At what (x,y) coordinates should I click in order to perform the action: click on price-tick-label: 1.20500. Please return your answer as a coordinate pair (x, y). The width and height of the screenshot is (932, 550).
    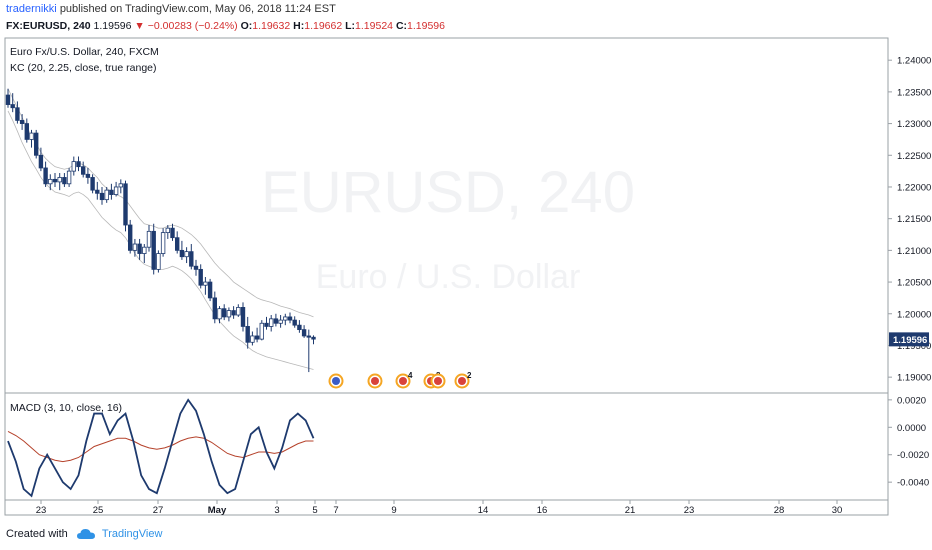
    Looking at the image, I should click on (914, 283).